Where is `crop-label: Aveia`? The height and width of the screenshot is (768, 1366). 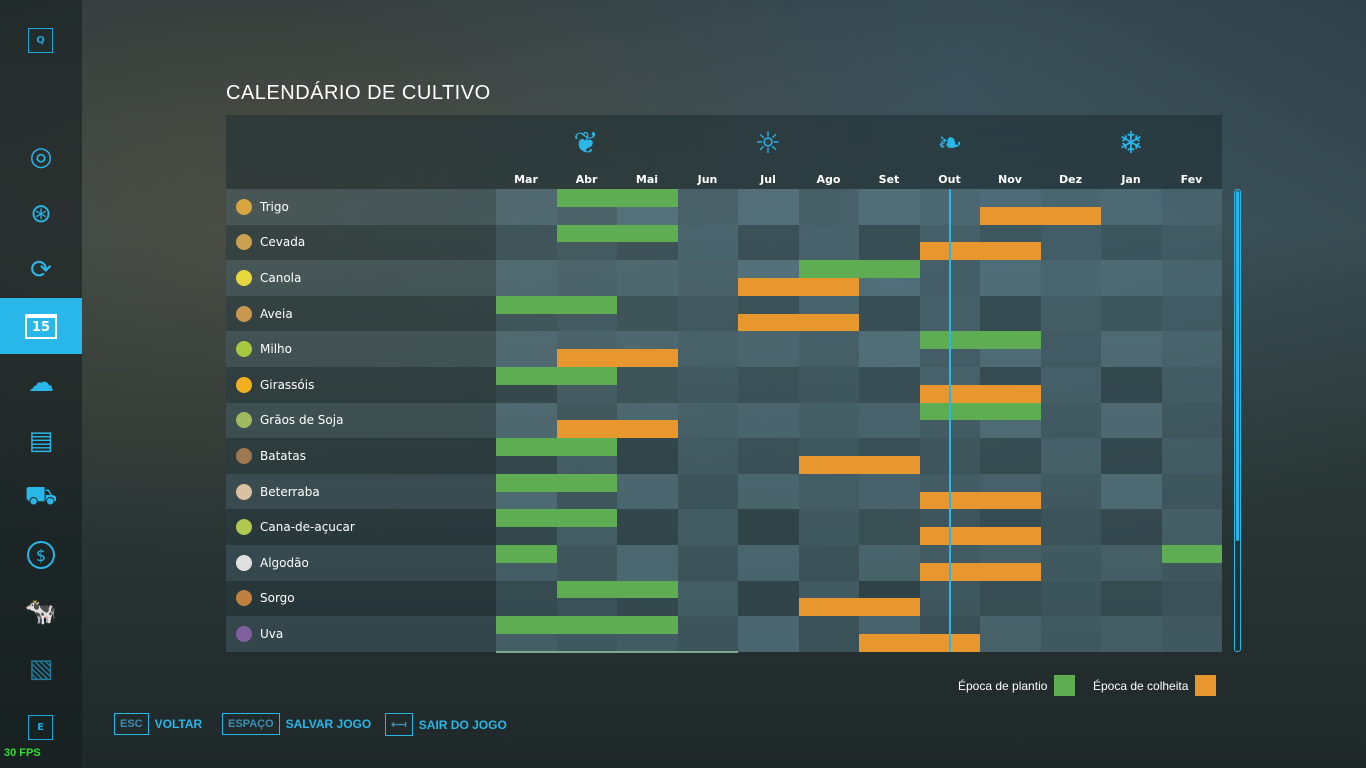
crop-label: Aveia is located at coordinates (361, 314).